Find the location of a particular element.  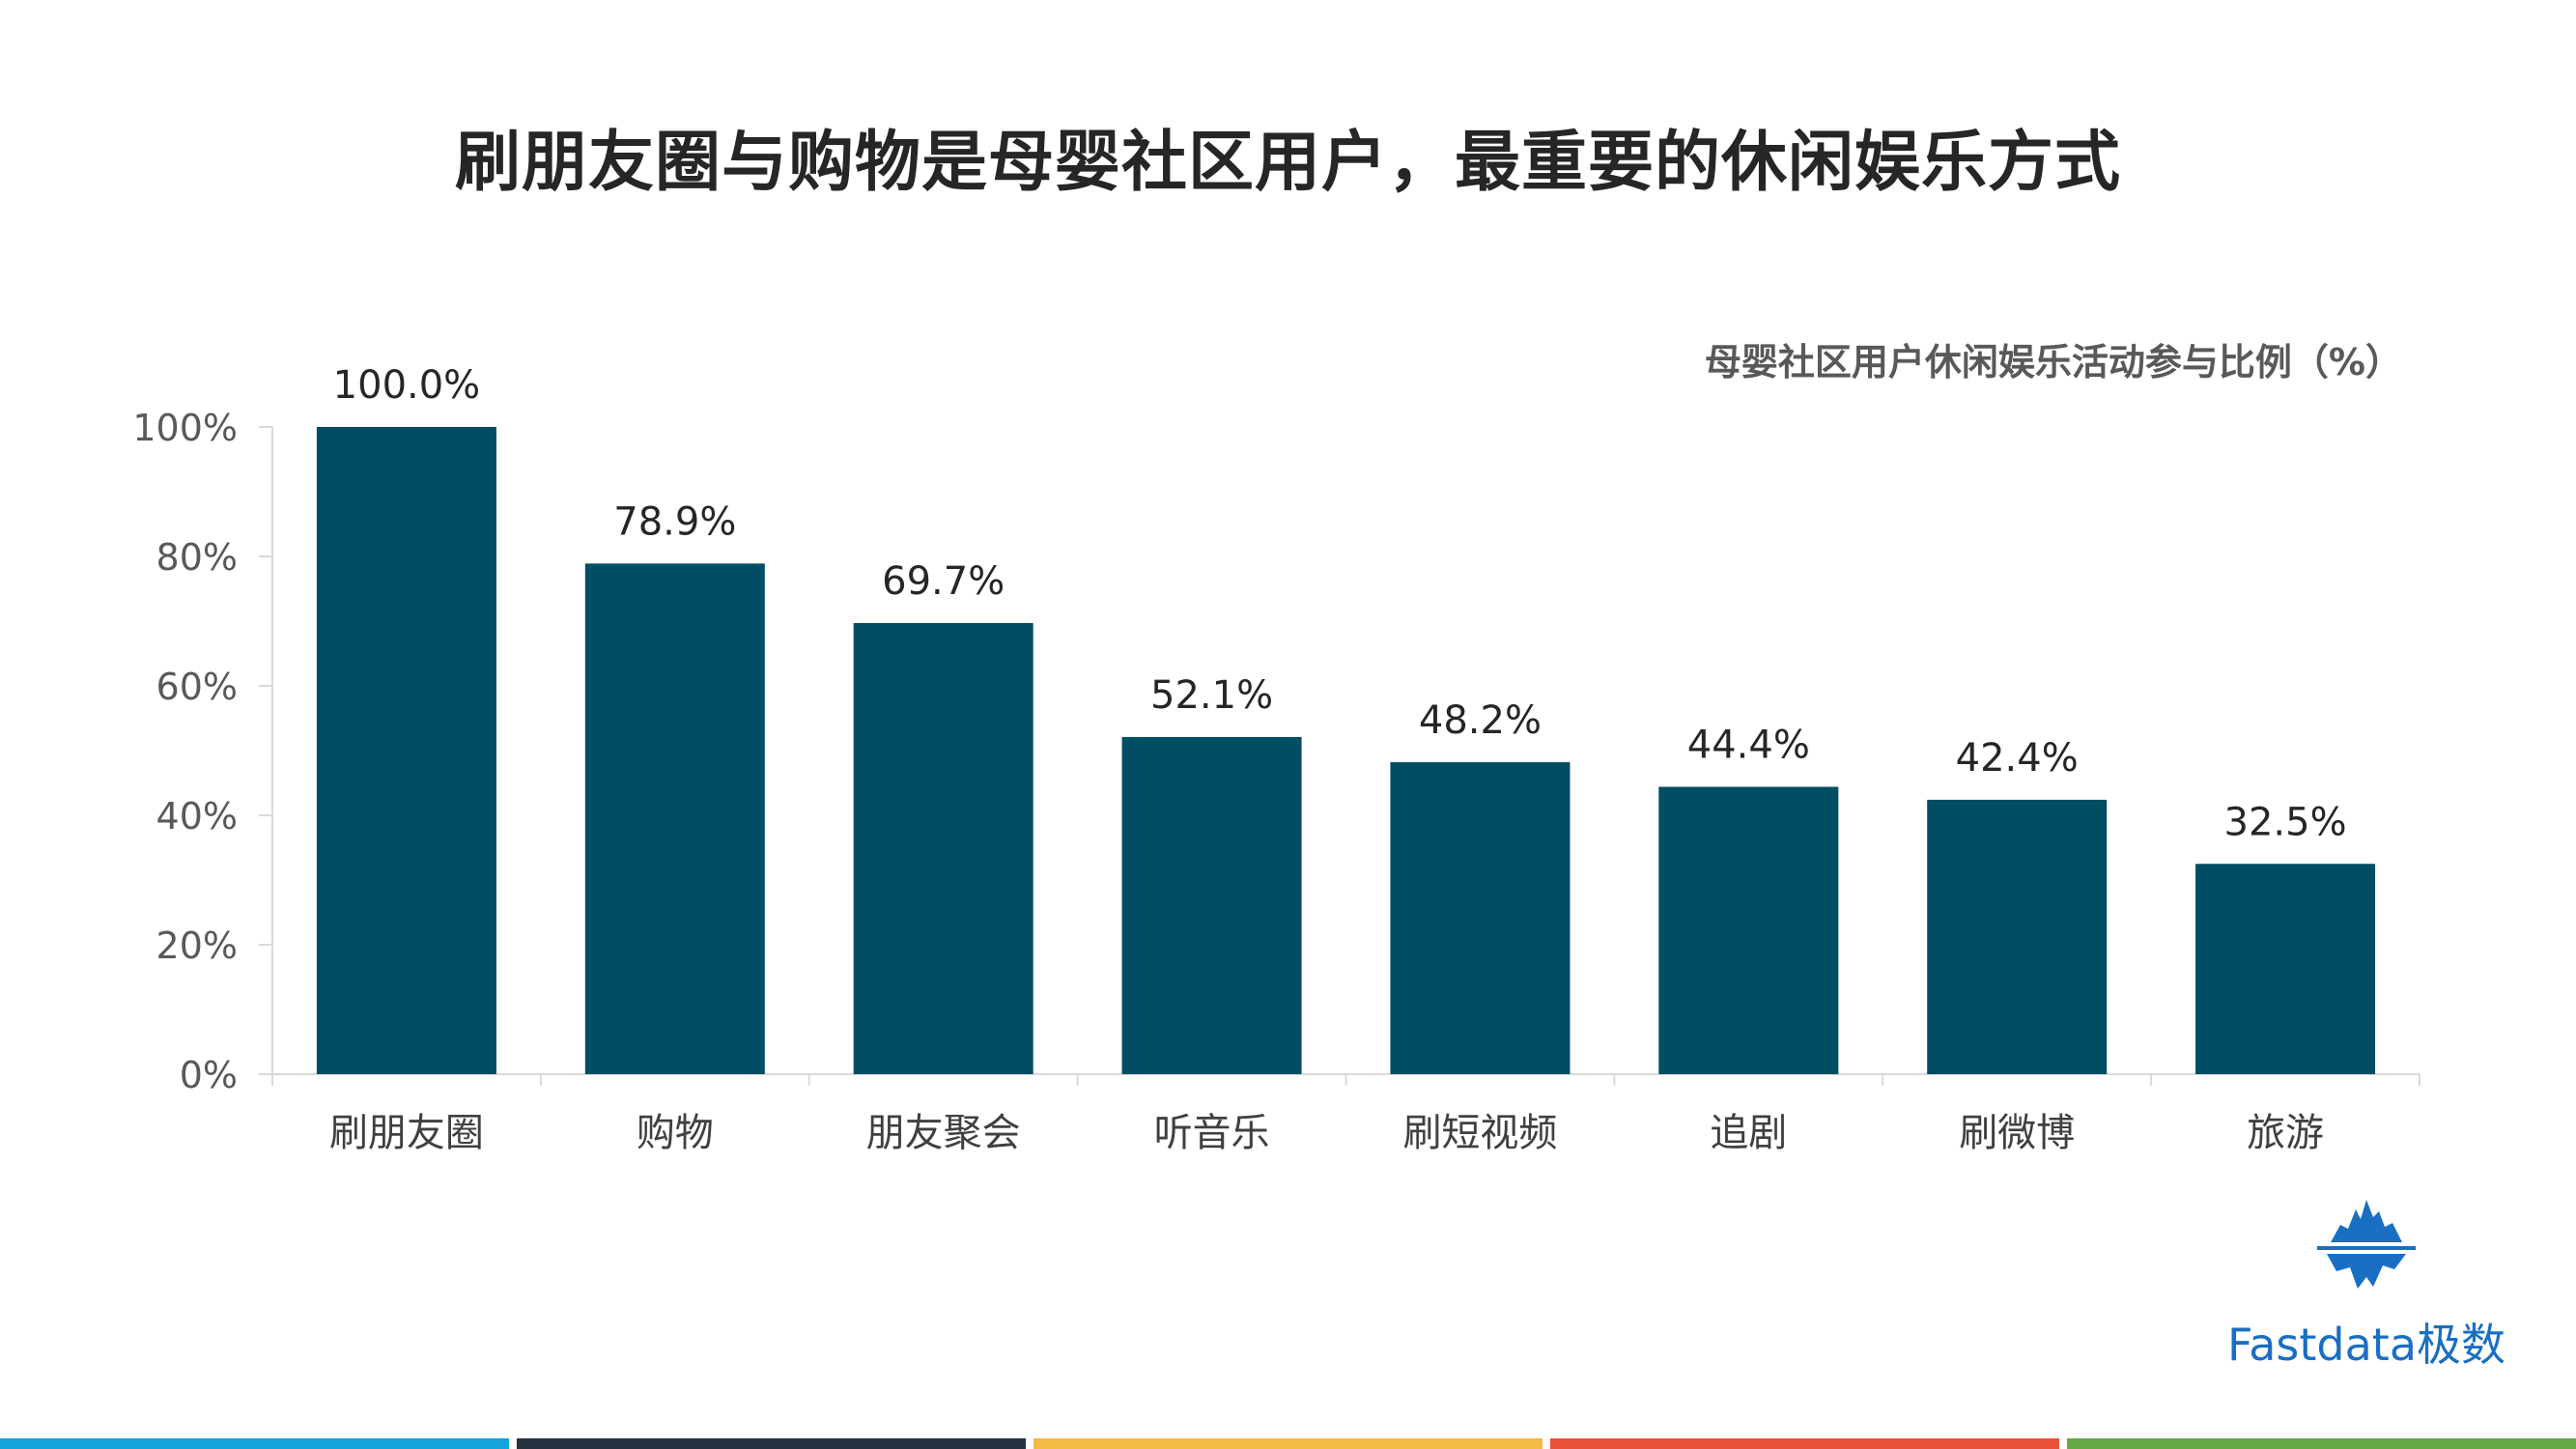

data-label: 42.4% is located at coordinates (2017, 758).